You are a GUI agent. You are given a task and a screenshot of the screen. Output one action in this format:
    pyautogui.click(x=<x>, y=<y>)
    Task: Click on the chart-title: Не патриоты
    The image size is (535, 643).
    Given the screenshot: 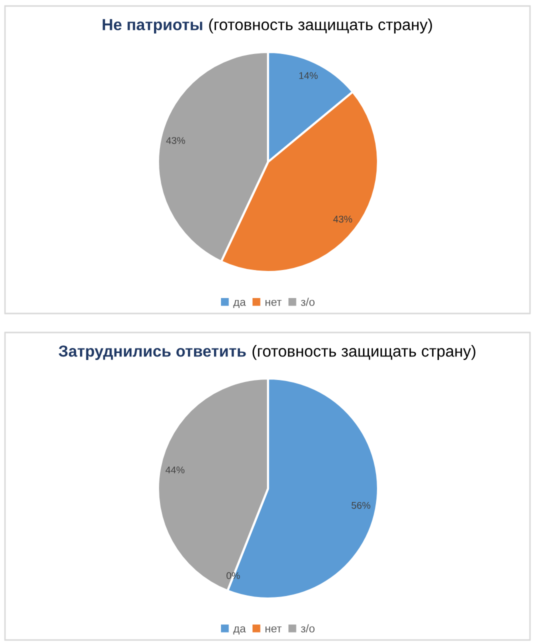 What is the action you would take?
    pyautogui.click(x=152, y=26)
    